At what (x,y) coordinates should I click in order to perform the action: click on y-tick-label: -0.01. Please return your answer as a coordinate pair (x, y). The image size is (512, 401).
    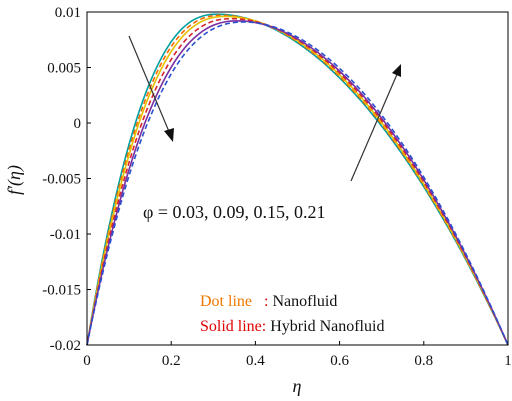
    Looking at the image, I should click on (65, 235).